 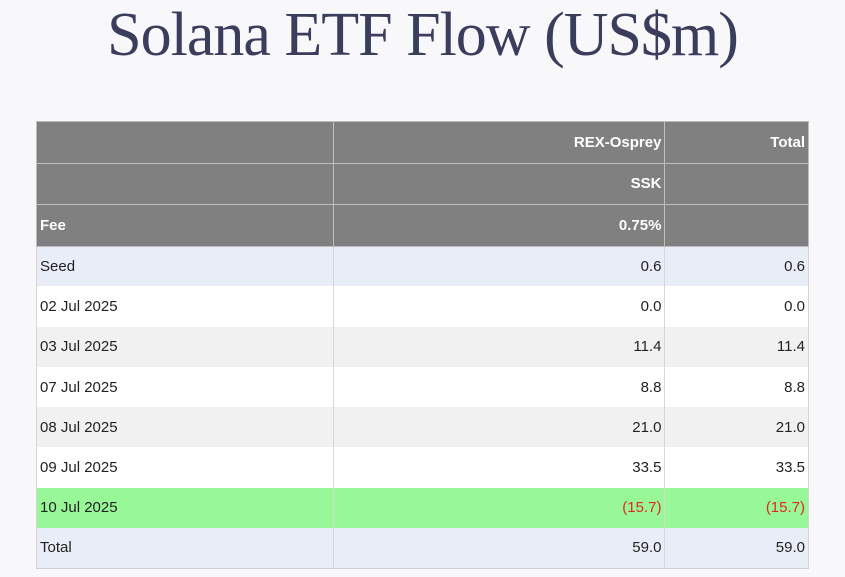 What do you see at coordinates (499, 142) in the screenshot?
I see `header-cell-rex-osprey: REX-Osprey` at bounding box center [499, 142].